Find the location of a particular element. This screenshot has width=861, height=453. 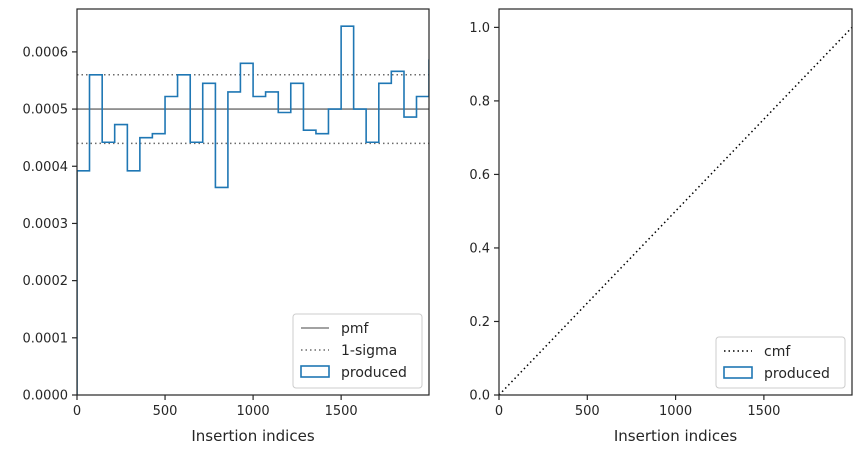

y-tick-label: 0.6 is located at coordinates (479, 175).